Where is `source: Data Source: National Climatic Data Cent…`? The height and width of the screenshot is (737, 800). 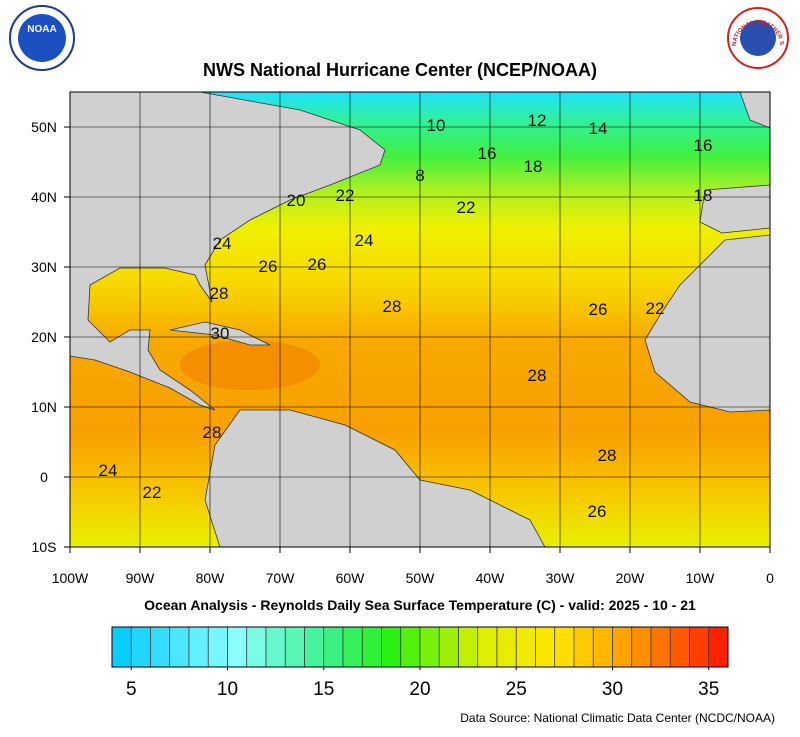
source: Data Source: National Climatic Data Cent… is located at coordinates (617, 718).